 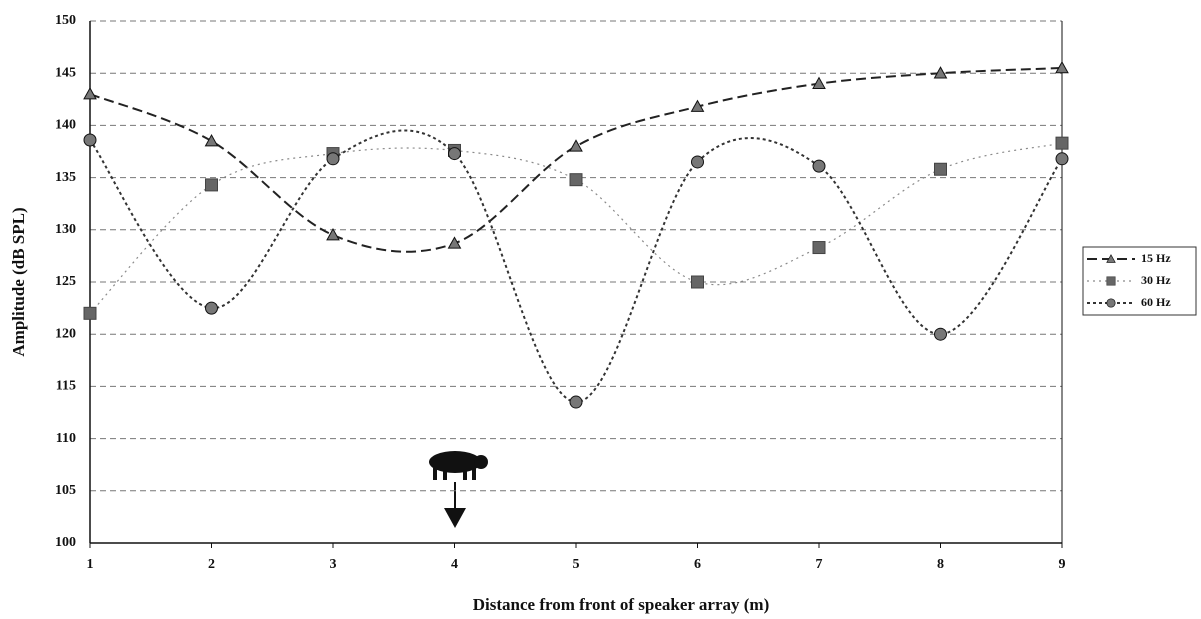 What do you see at coordinates (621, 604) in the screenshot?
I see `x-axis-title: Distance from front of speaker array (m)` at bounding box center [621, 604].